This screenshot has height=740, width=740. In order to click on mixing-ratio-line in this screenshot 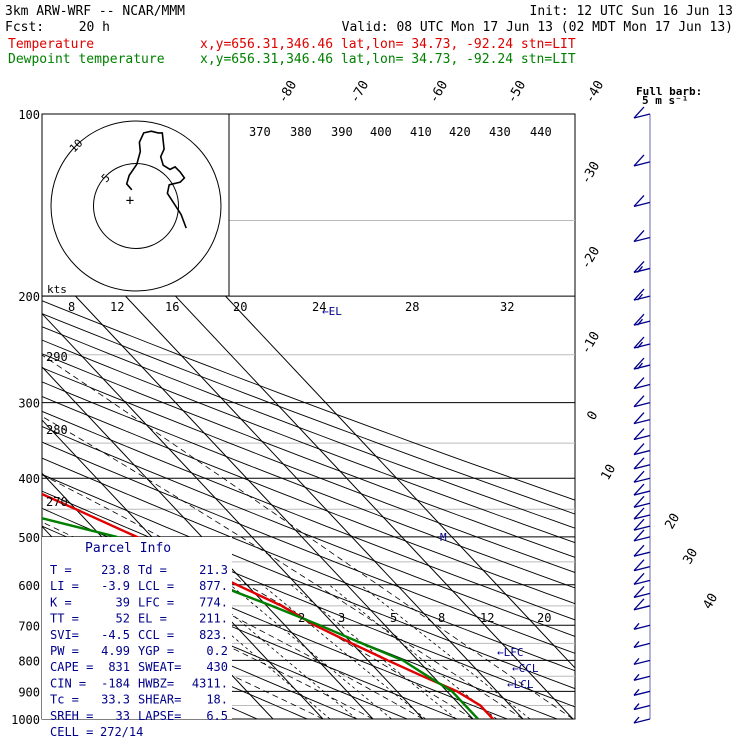, I will do `click(310, 651)`.